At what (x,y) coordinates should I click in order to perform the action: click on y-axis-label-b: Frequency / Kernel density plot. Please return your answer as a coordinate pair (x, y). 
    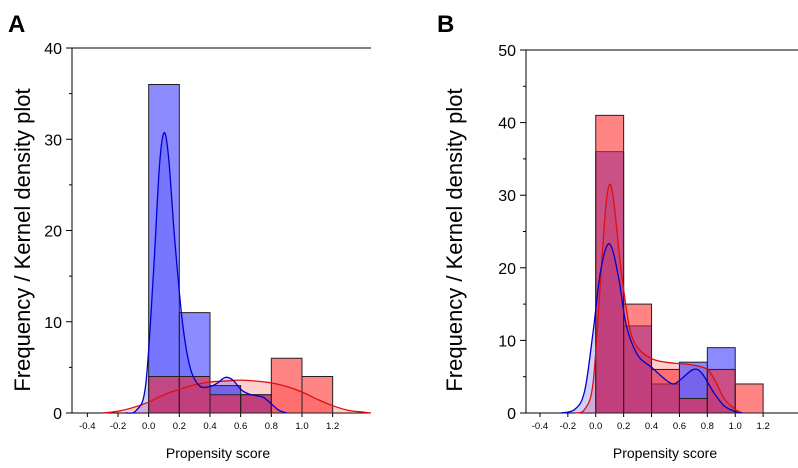
    Looking at the image, I should click on (454, 239).